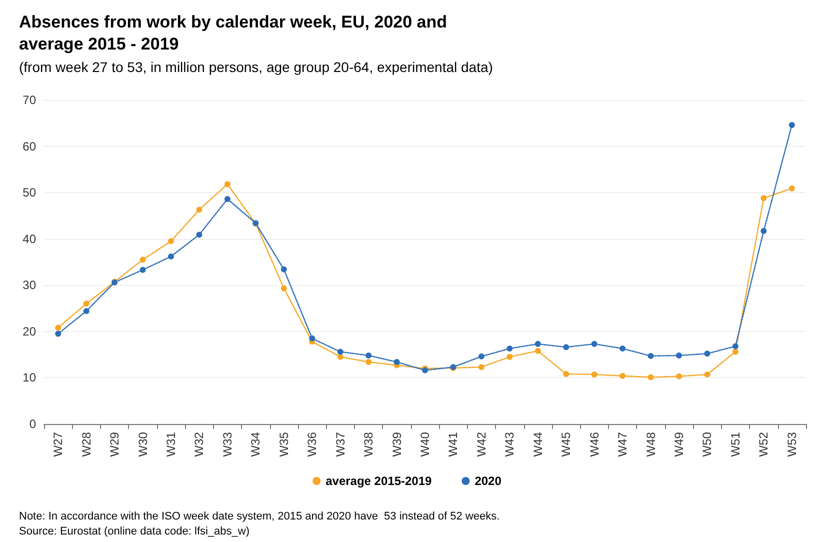 This screenshot has width=814, height=542. Describe the element at coordinates (312, 444) in the screenshot. I see `x-tick-label: W36` at that location.